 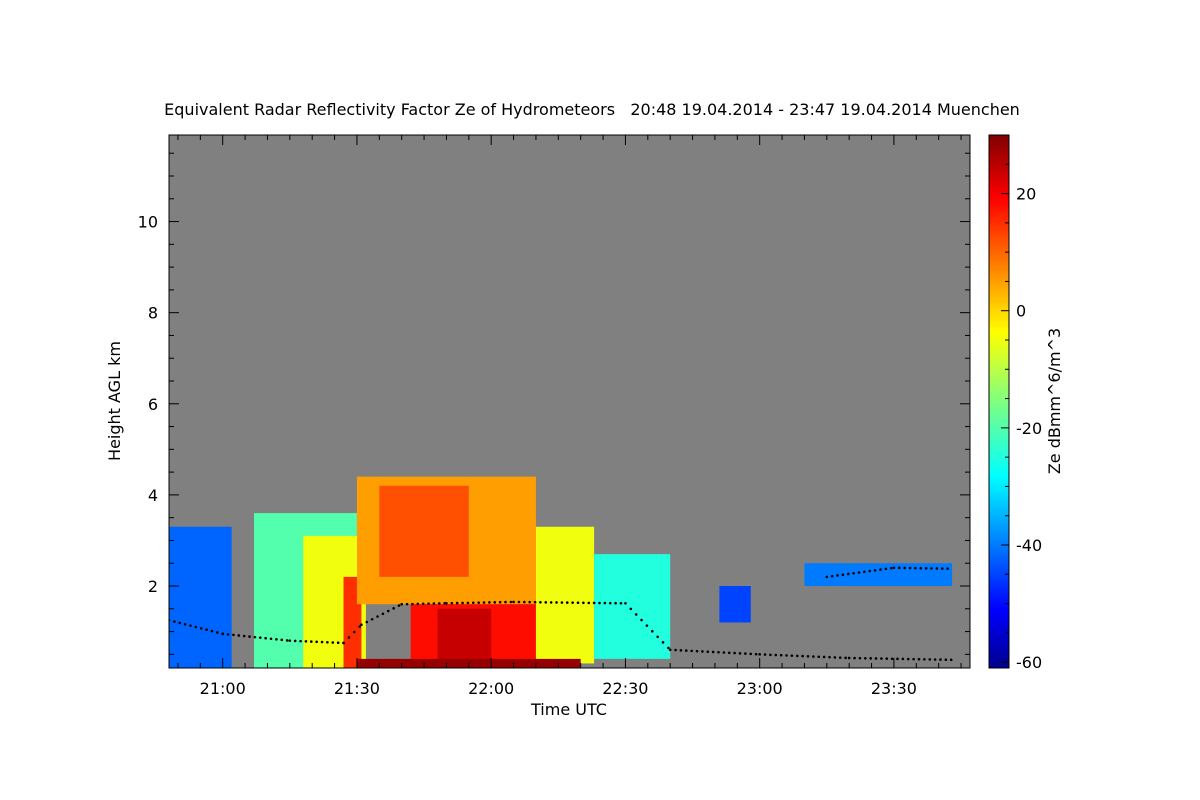 What do you see at coordinates (223, 688) in the screenshot?
I see `x-tick-label: 21:00` at bounding box center [223, 688].